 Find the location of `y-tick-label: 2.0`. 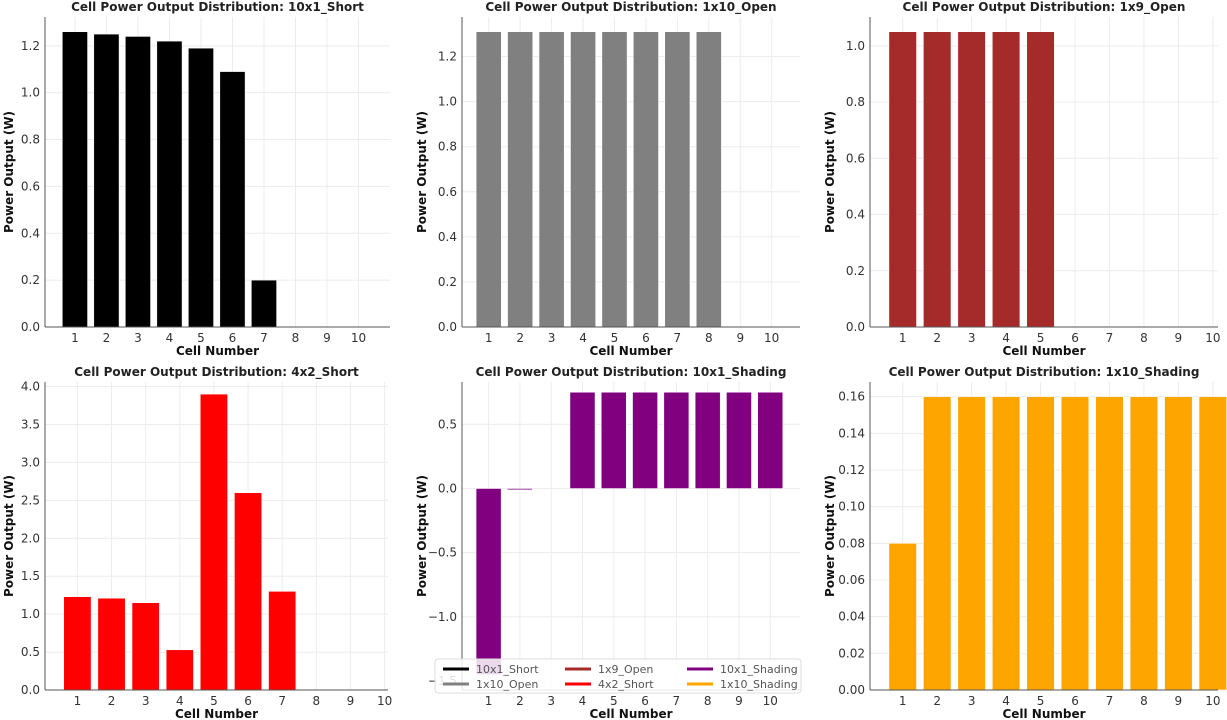

y-tick-label: 2.0 is located at coordinates (30, 538).